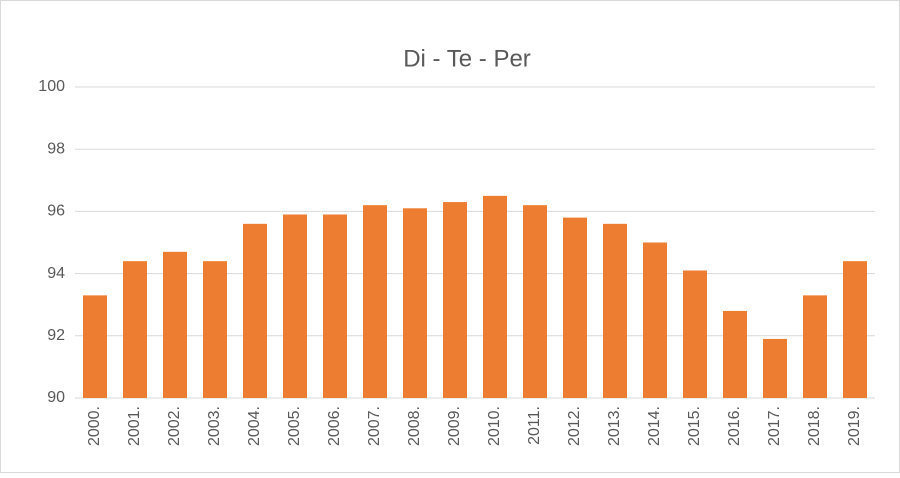 The width and height of the screenshot is (900, 478). Describe the element at coordinates (374, 426) in the screenshot. I see `x-tick-label: 2007.` at that location.